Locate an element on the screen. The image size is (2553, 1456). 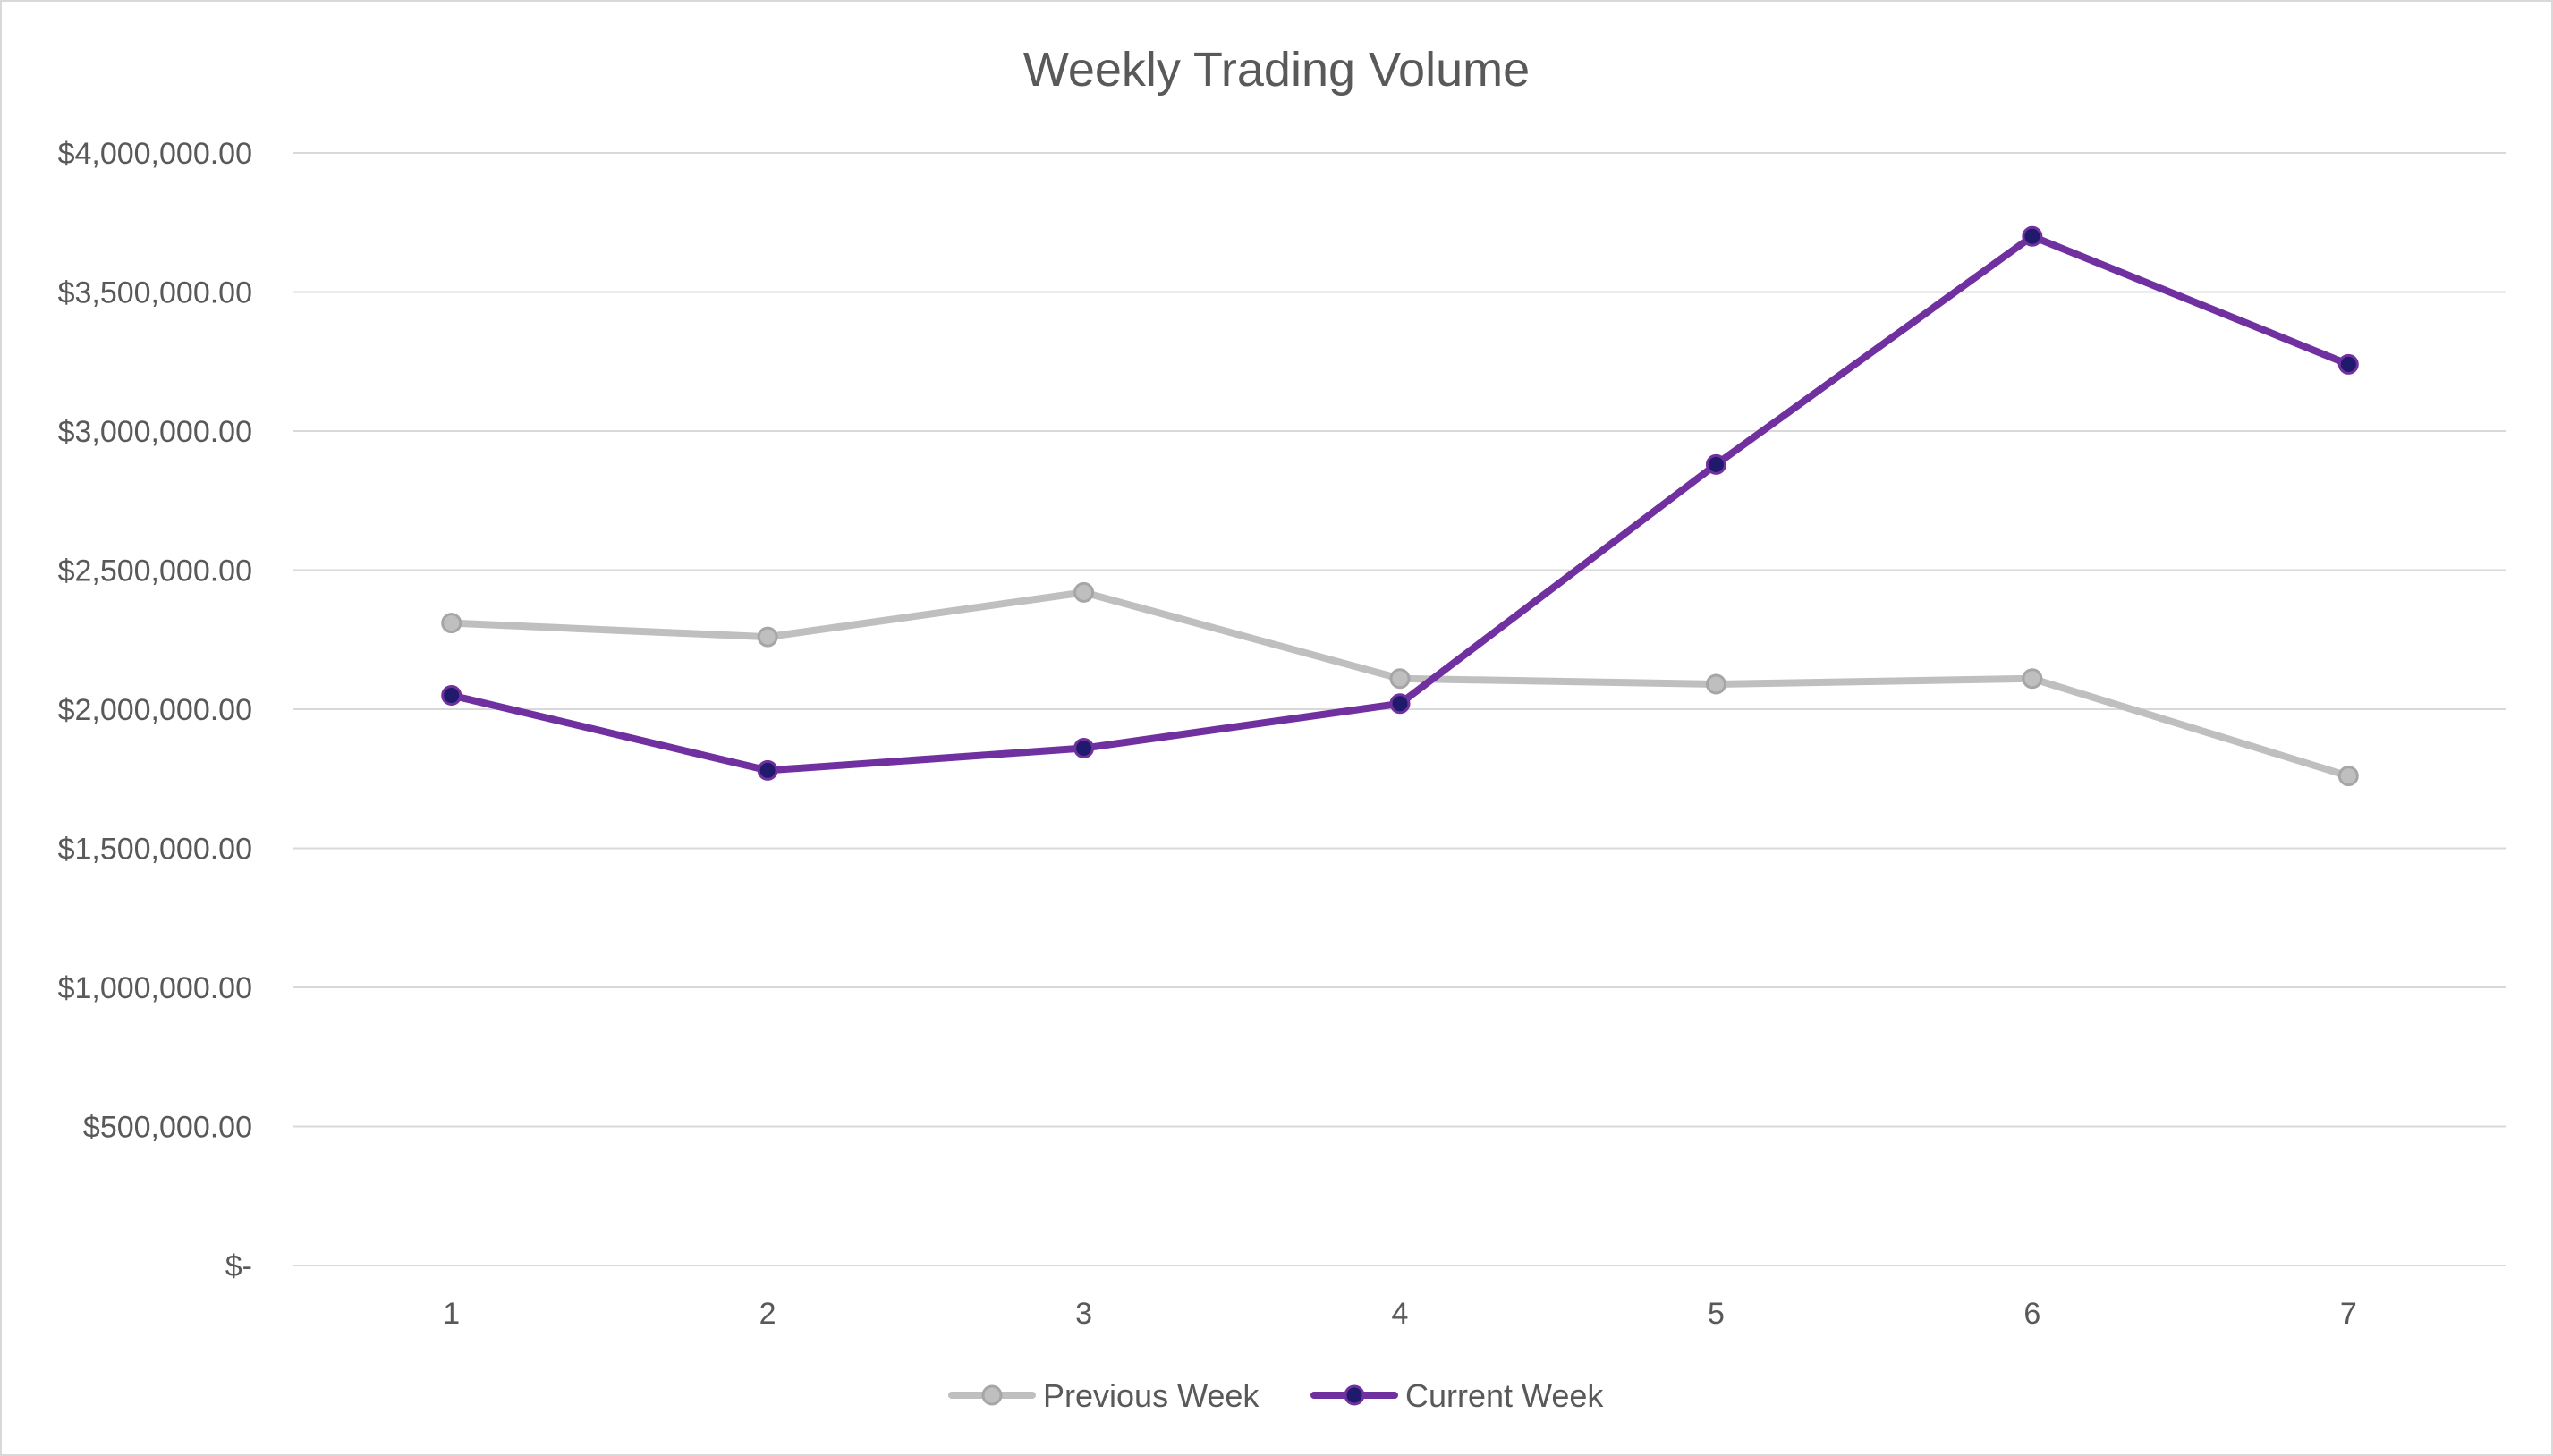
legend-item: Previous Week is located at coordinates (1104, 1395).